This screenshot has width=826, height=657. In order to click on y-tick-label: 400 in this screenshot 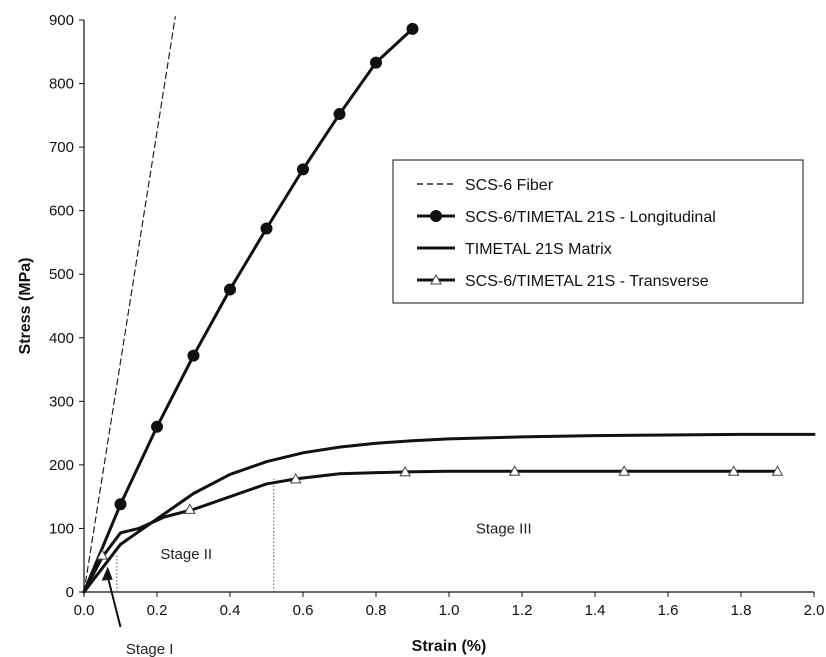, I will do `click(61, 338)`.